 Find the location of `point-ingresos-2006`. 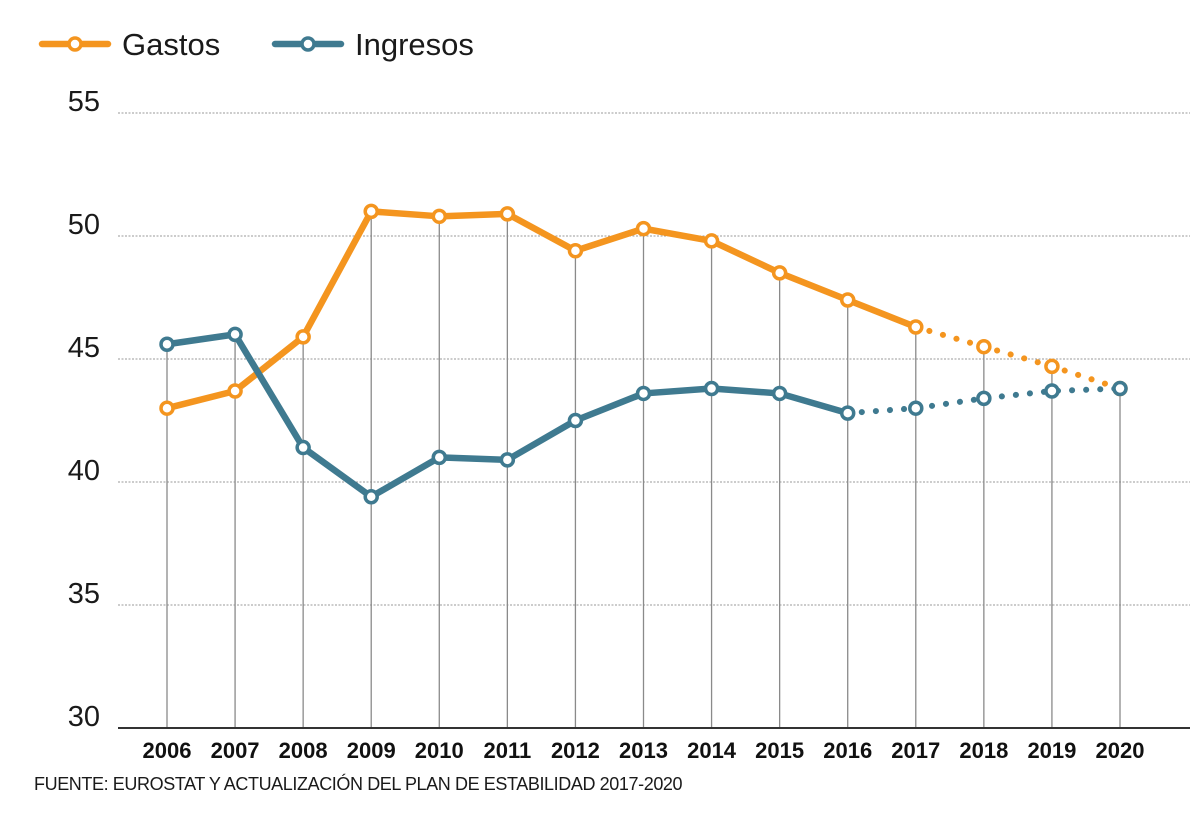

point-ingresos-2006 is located at coordinates (167, 344).